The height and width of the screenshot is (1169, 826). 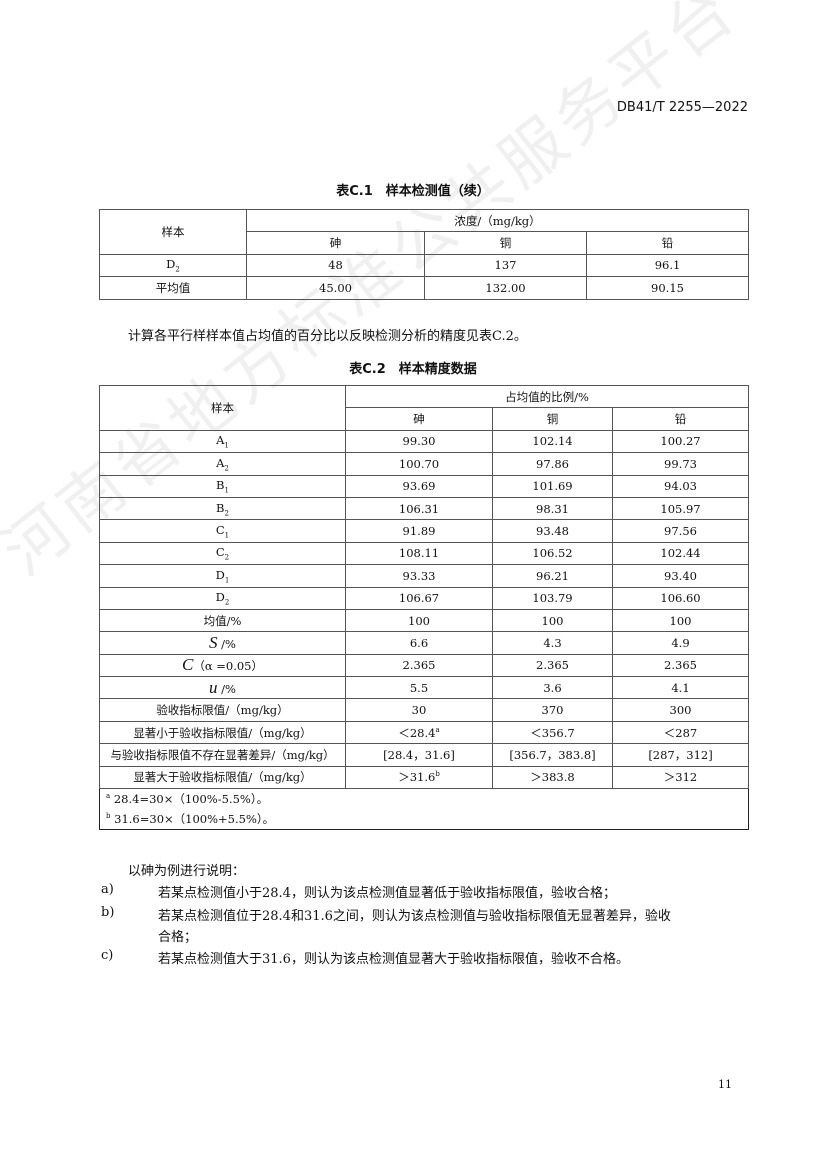 I want to click on cell-value-text: 30, so click(x=419, y=710).